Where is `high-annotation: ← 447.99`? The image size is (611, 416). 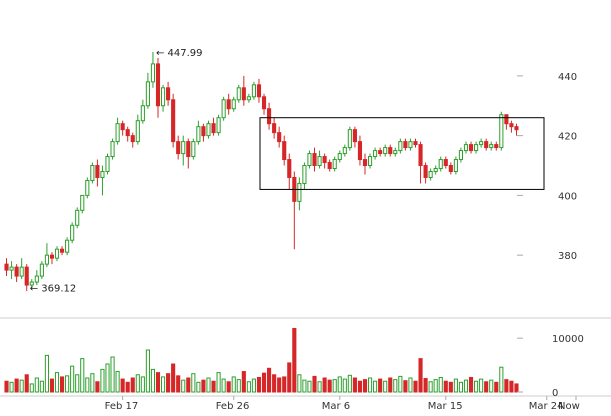
high-annotation: ← 447.99 is located at coordinates (179, 53).